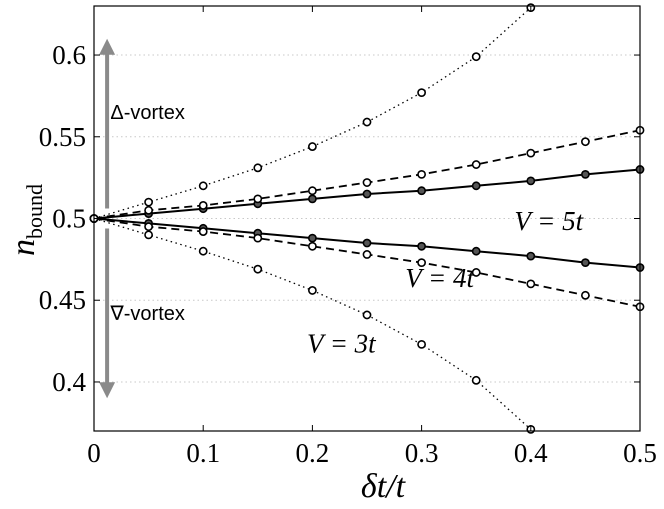 Image resolution: width=664 pixels, height=509 pixels. What do you see at coordinates (107, 46) in the screenshot?
I see `arrow-head-up` at bounding box center [107, 46].